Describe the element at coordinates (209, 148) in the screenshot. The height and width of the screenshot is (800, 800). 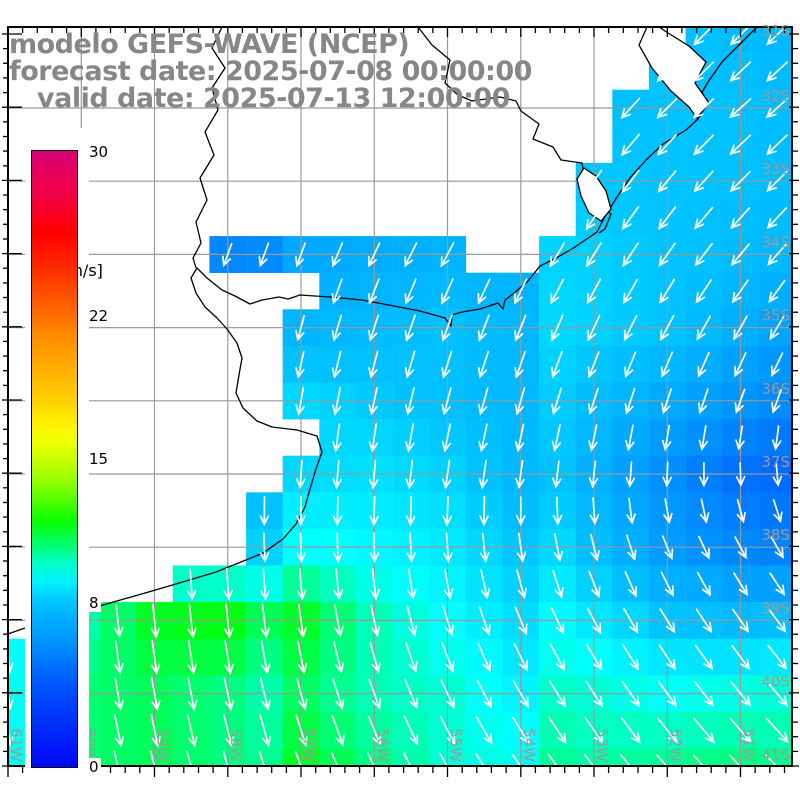
I see `uruguay-river` at that location.